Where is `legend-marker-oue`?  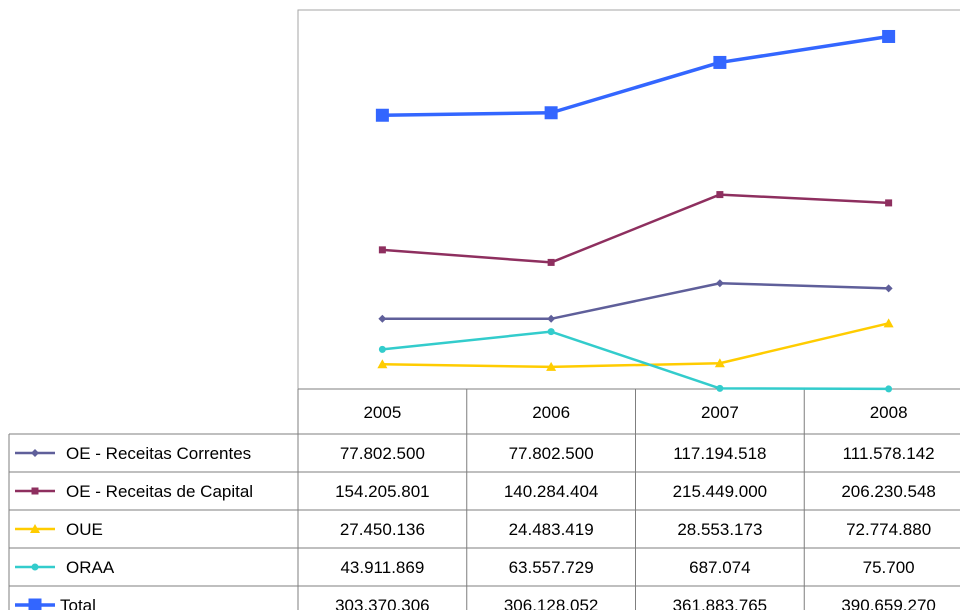 legend-marker-oue is located at coordinates (35, 528).